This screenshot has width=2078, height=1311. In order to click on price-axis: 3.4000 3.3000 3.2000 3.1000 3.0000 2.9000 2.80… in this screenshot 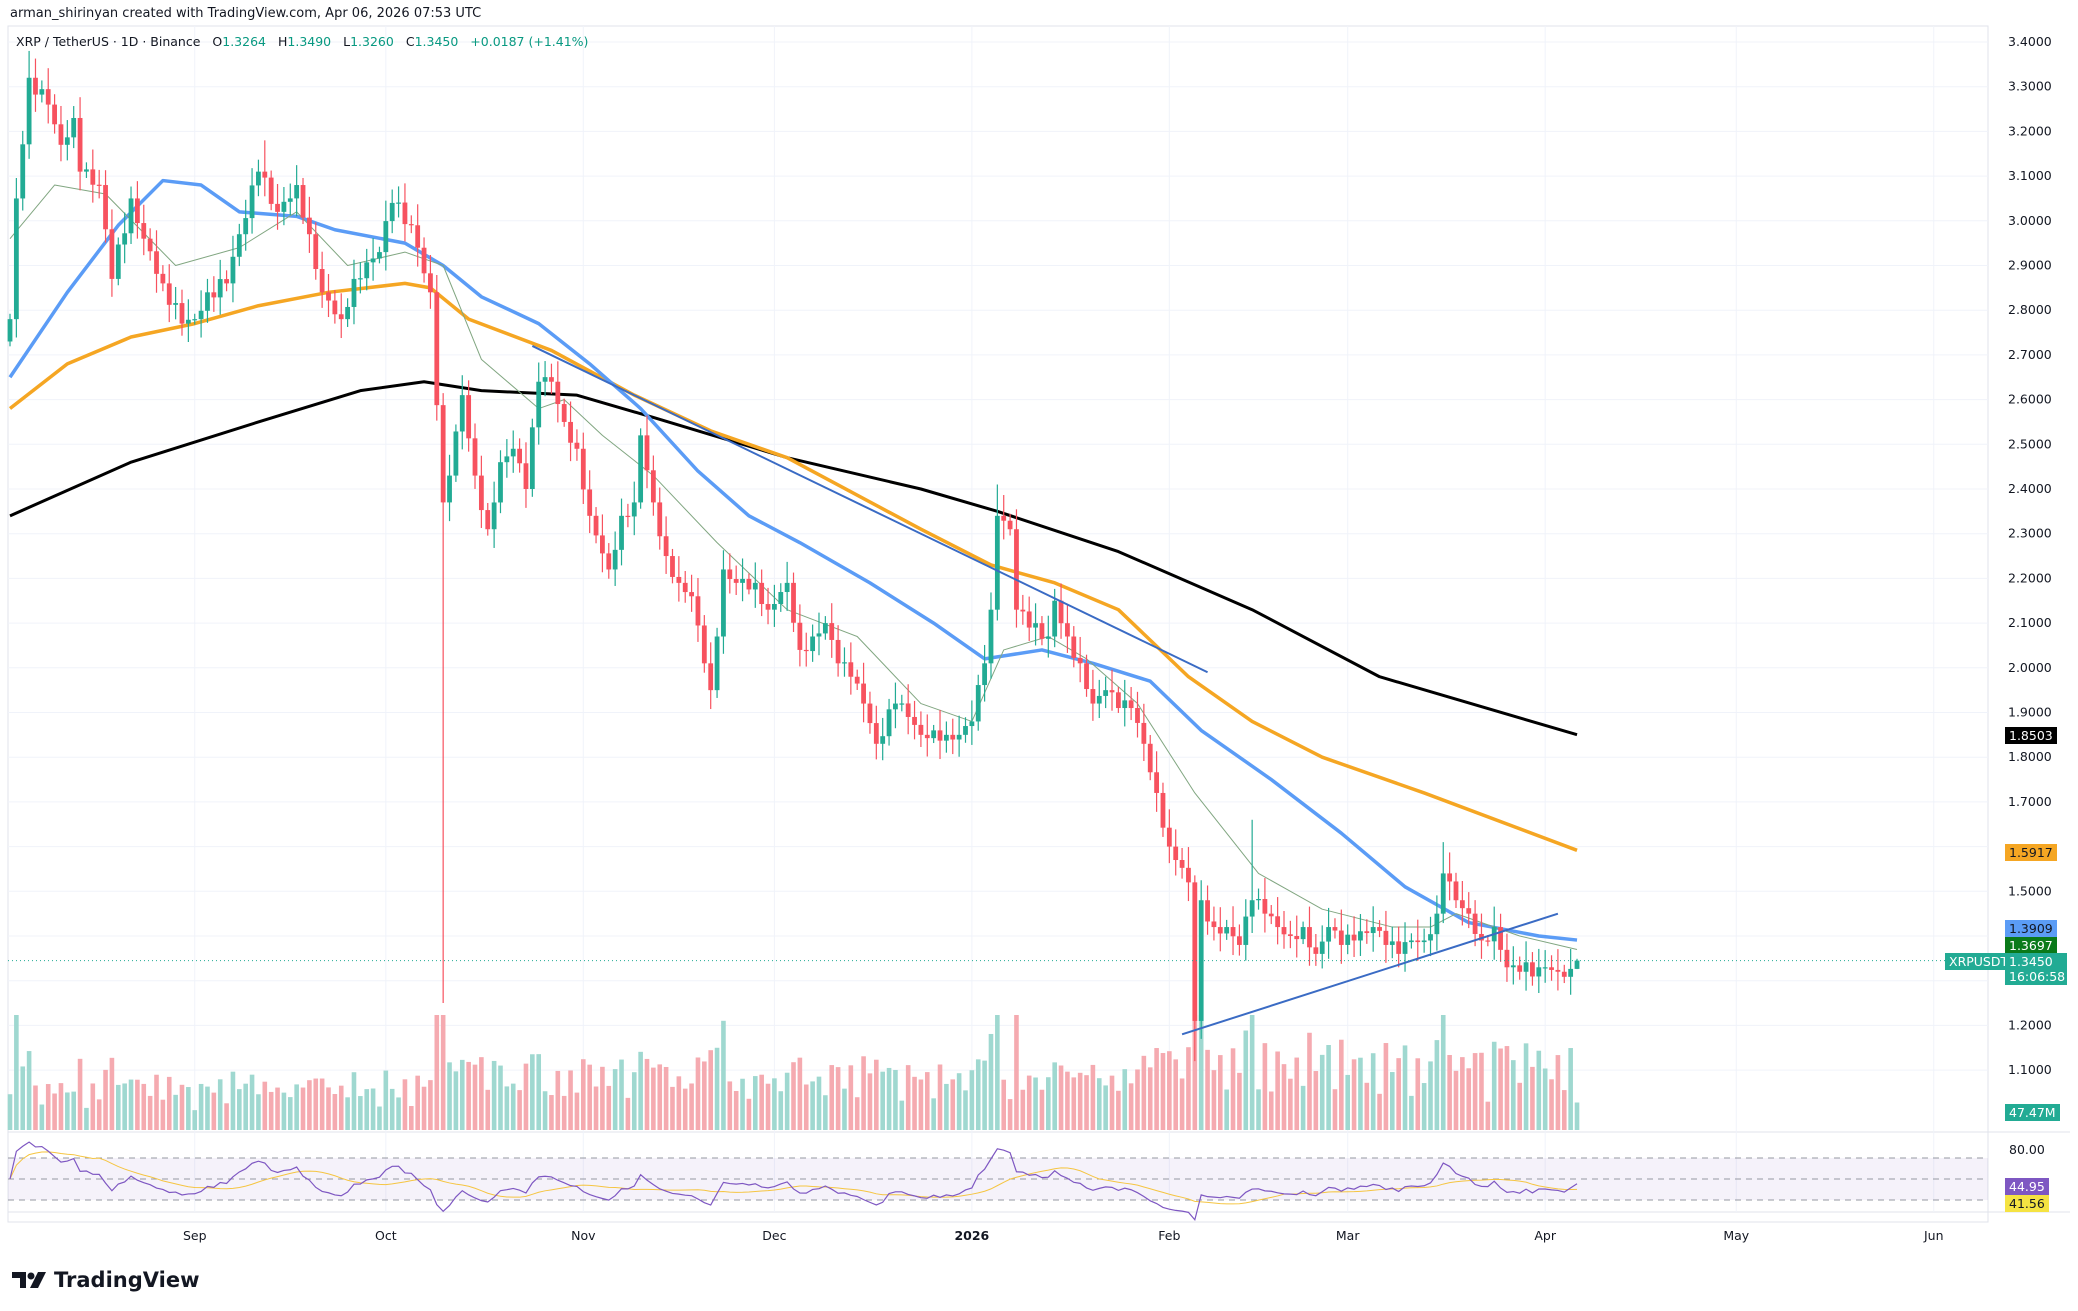, I will do `click(2030, 555)`.